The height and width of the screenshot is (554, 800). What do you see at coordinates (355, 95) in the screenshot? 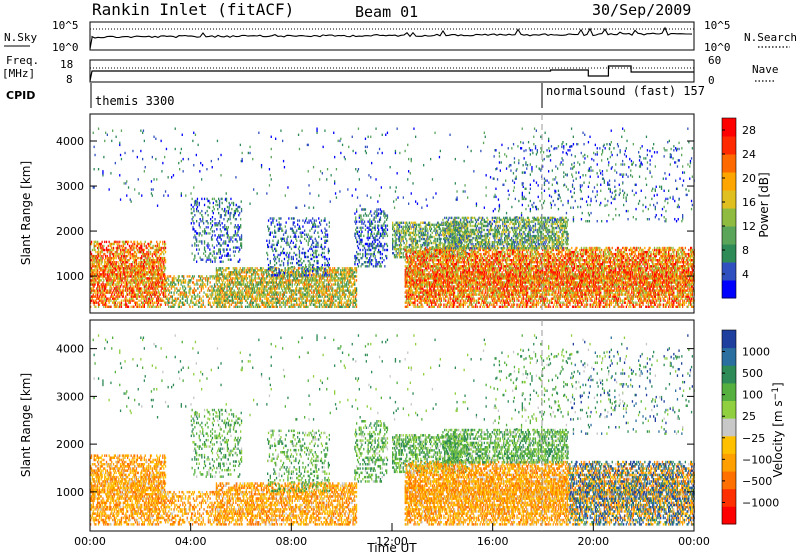
I see `cpid-row: CPID themis 3300 normalsound (fast) 157` at bounding box center [355, 95].